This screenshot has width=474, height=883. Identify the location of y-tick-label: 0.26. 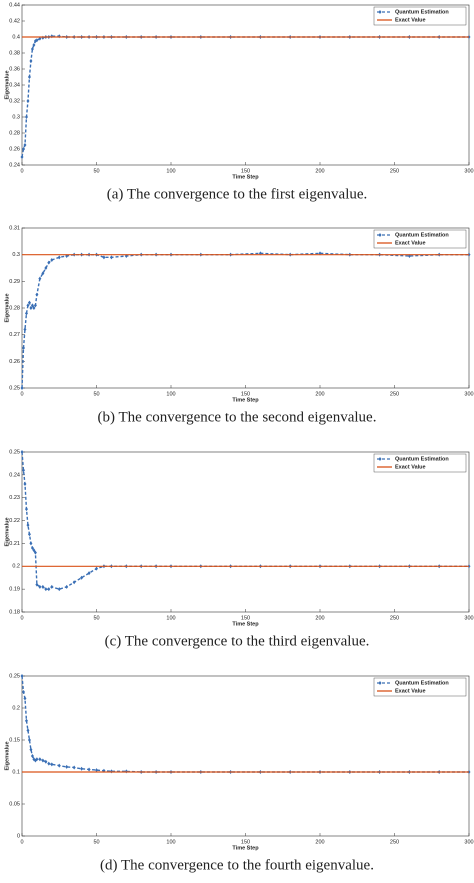
(14, 362).